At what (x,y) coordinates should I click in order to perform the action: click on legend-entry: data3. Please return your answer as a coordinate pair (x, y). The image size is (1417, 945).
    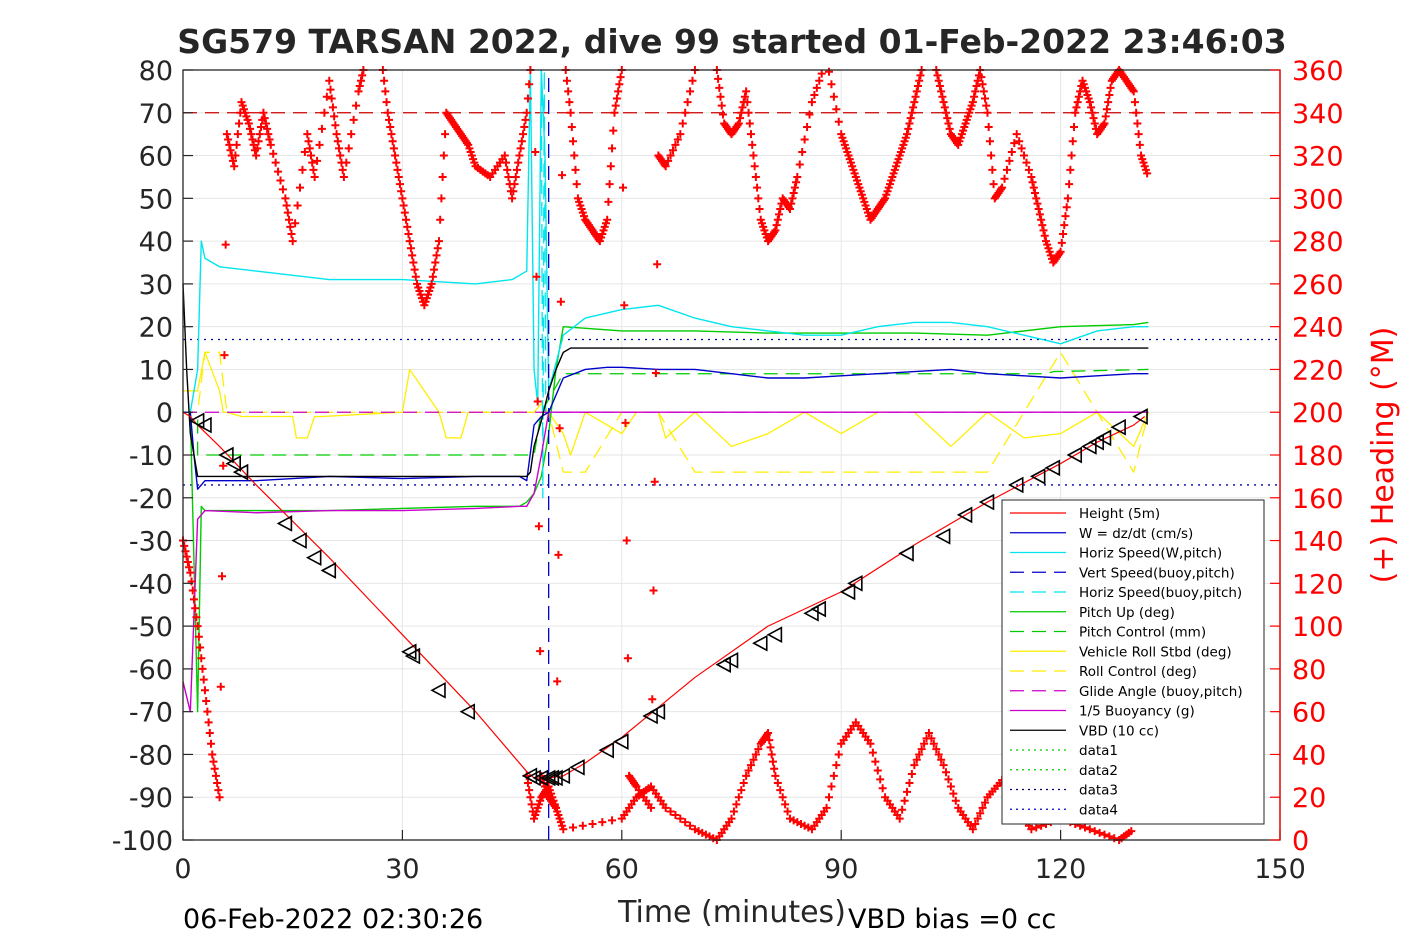
    Looking at the image, I should click on (1098, 791).